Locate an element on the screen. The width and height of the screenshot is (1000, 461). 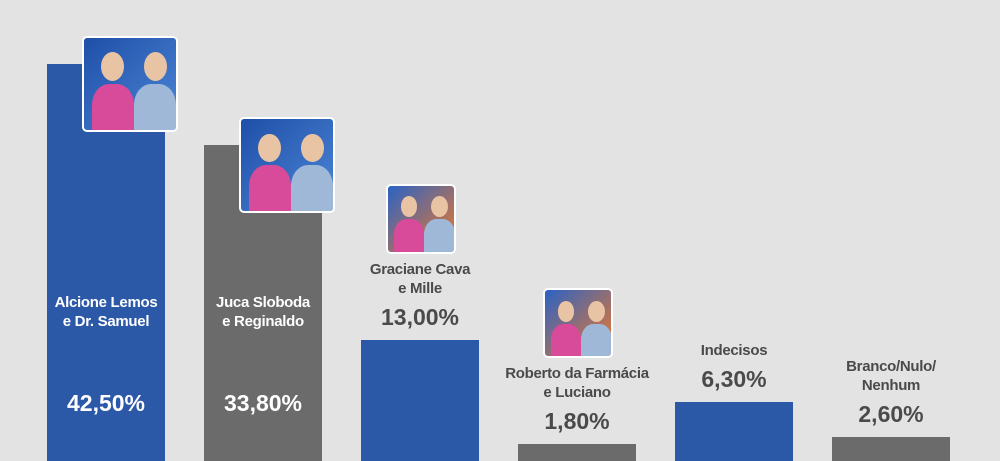
value-label: 33,80% is located at coordinates (262, 403).